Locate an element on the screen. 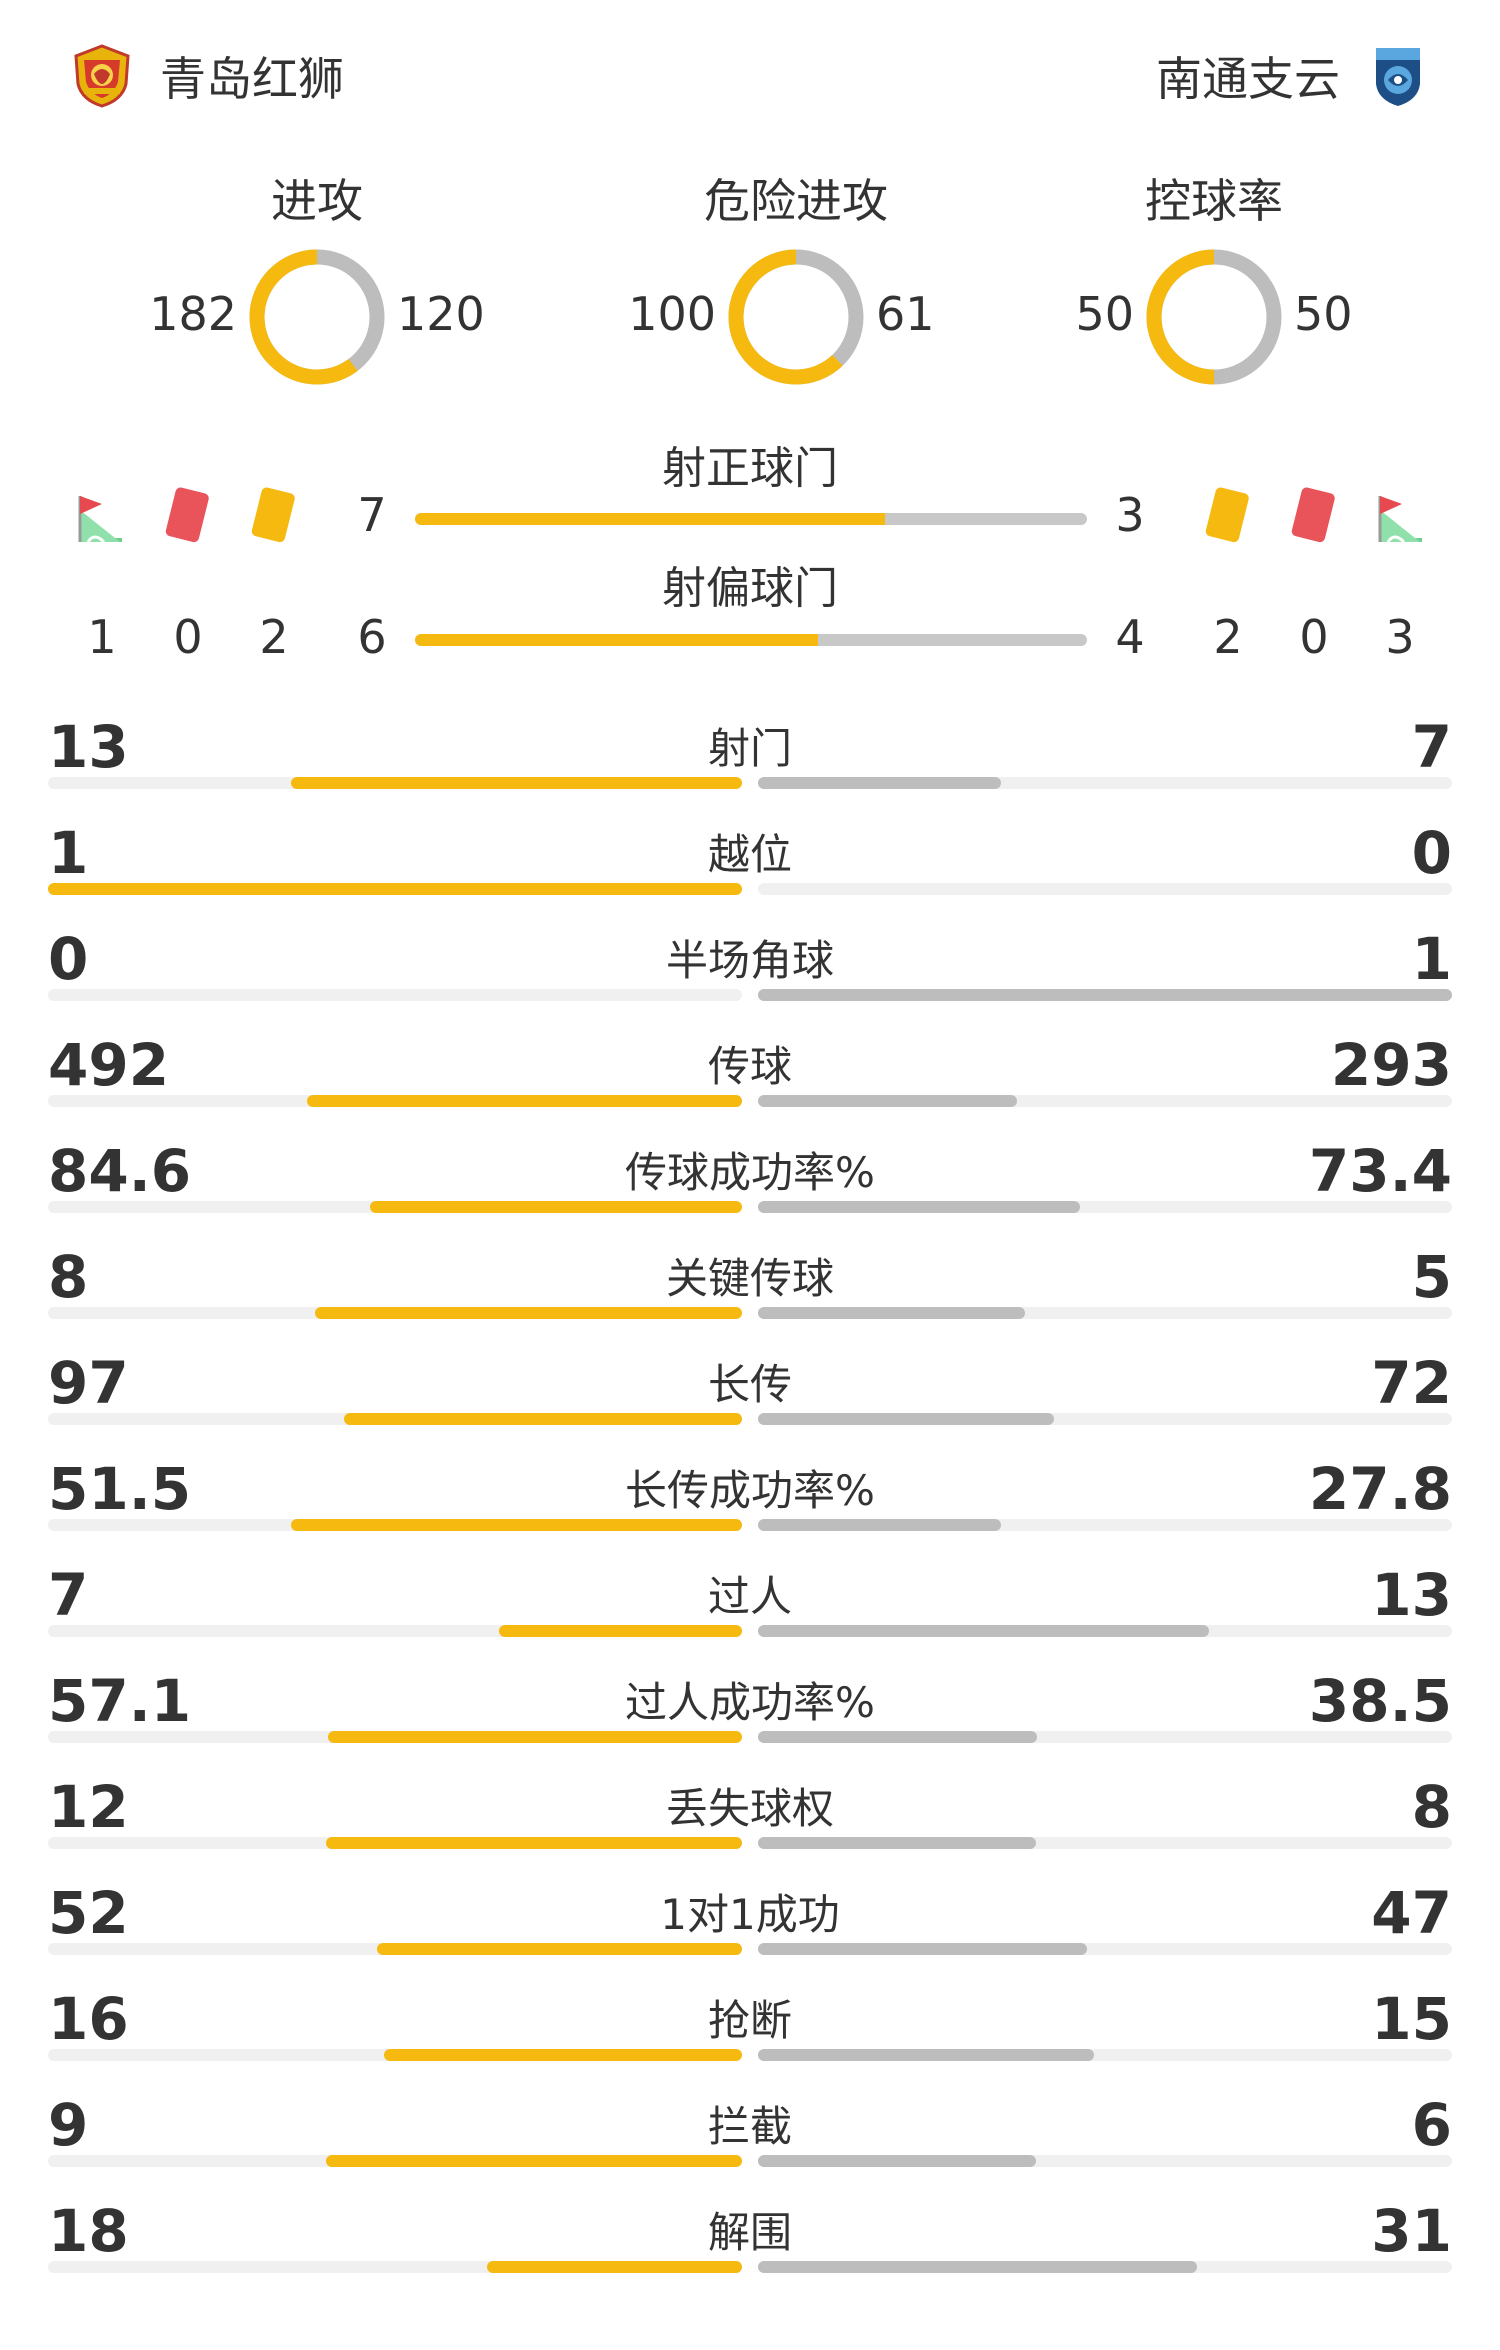  stat-label: 过人 is located at coordinates (749, 1596).